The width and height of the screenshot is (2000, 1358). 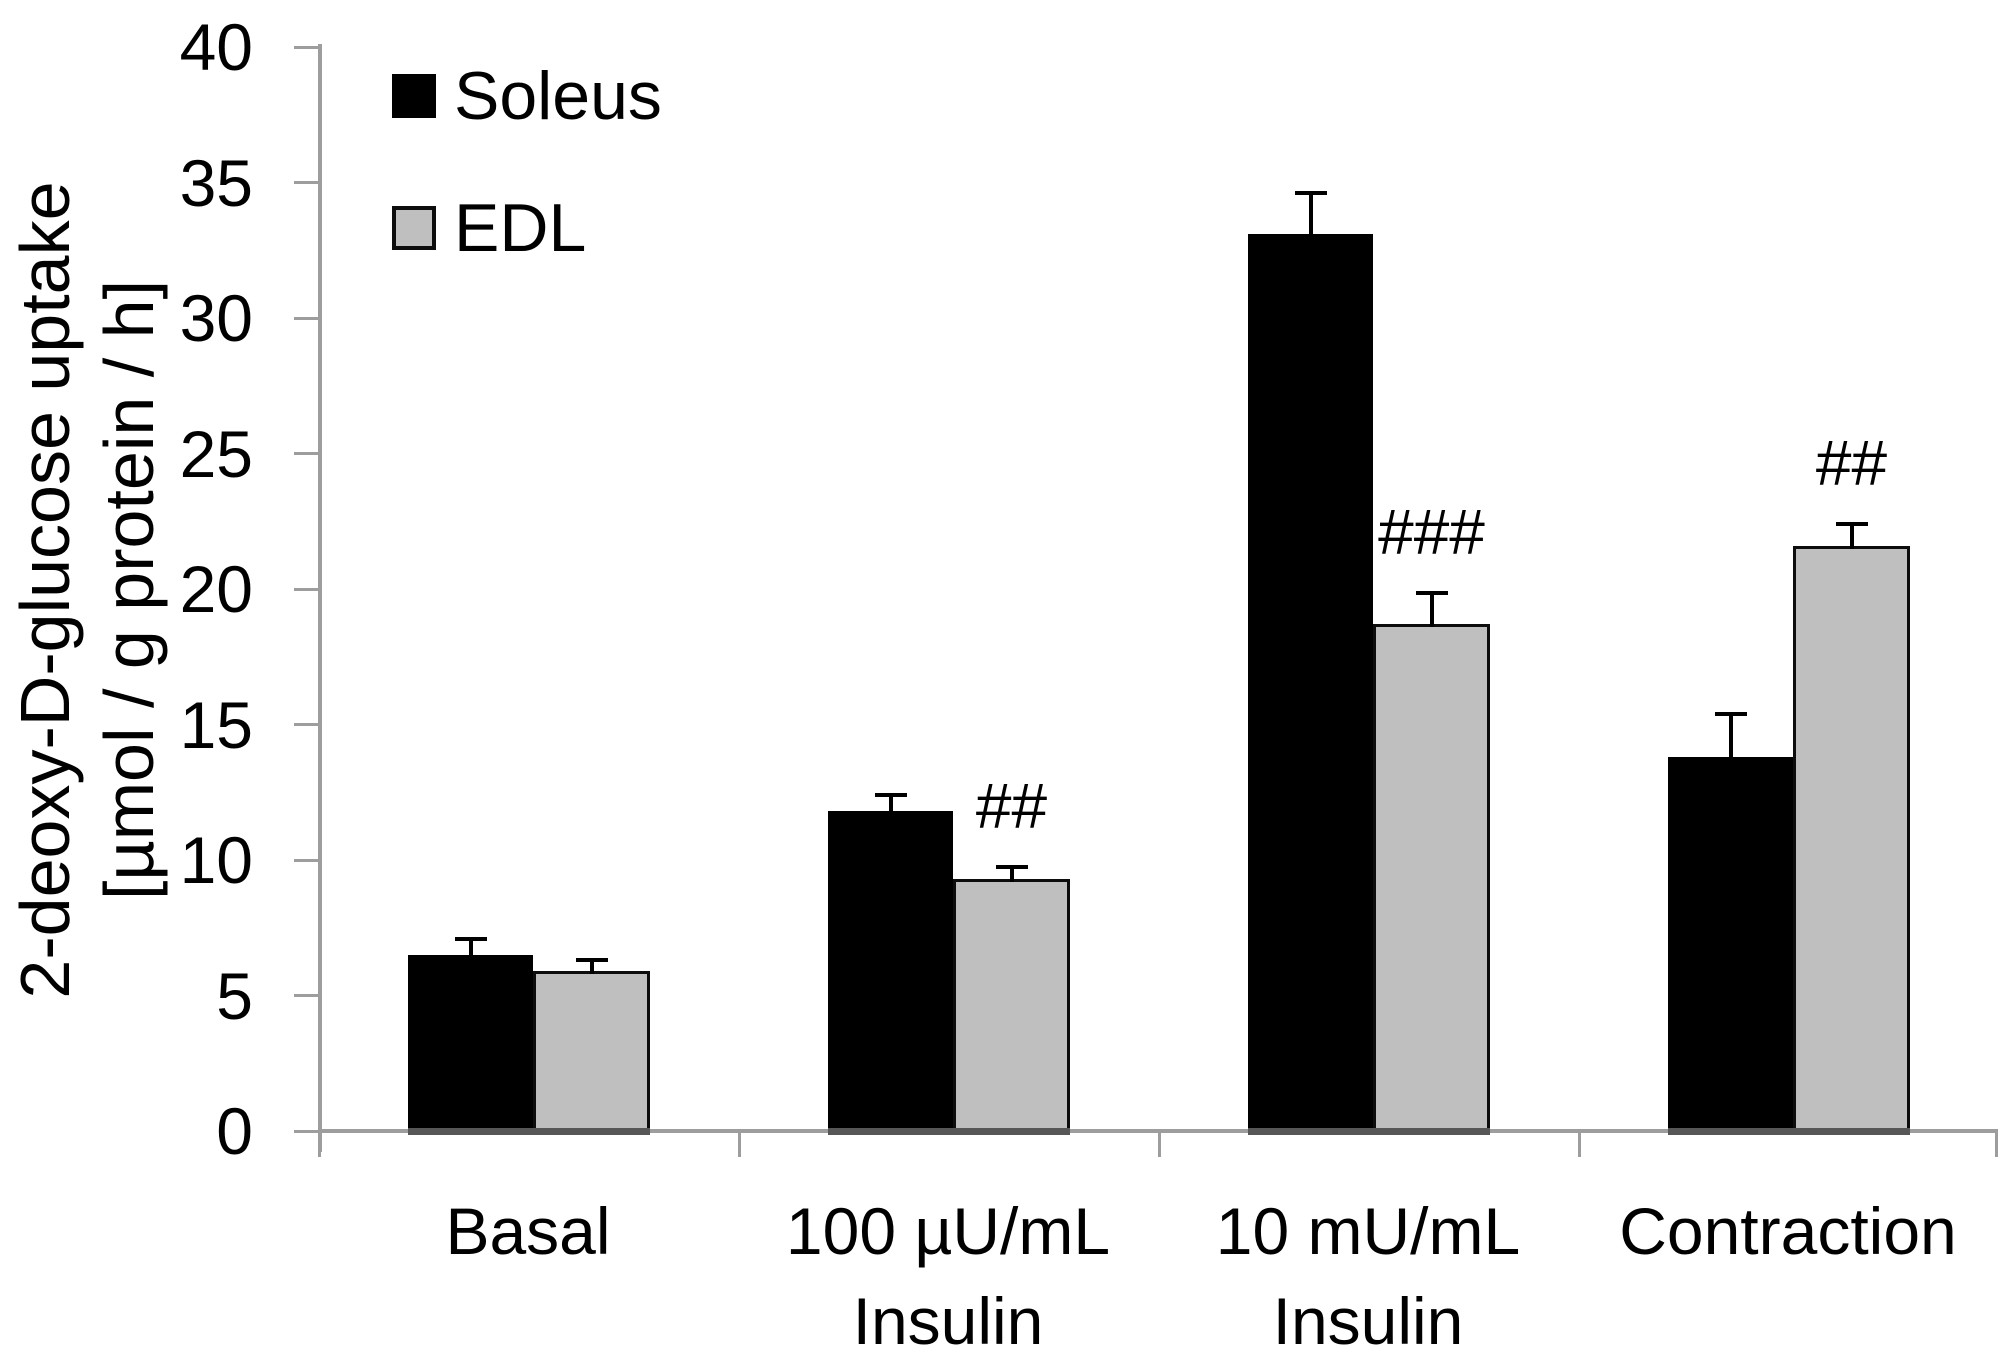 I want to click on x-category-label-line: Basal, so click(x=528, y=1231).